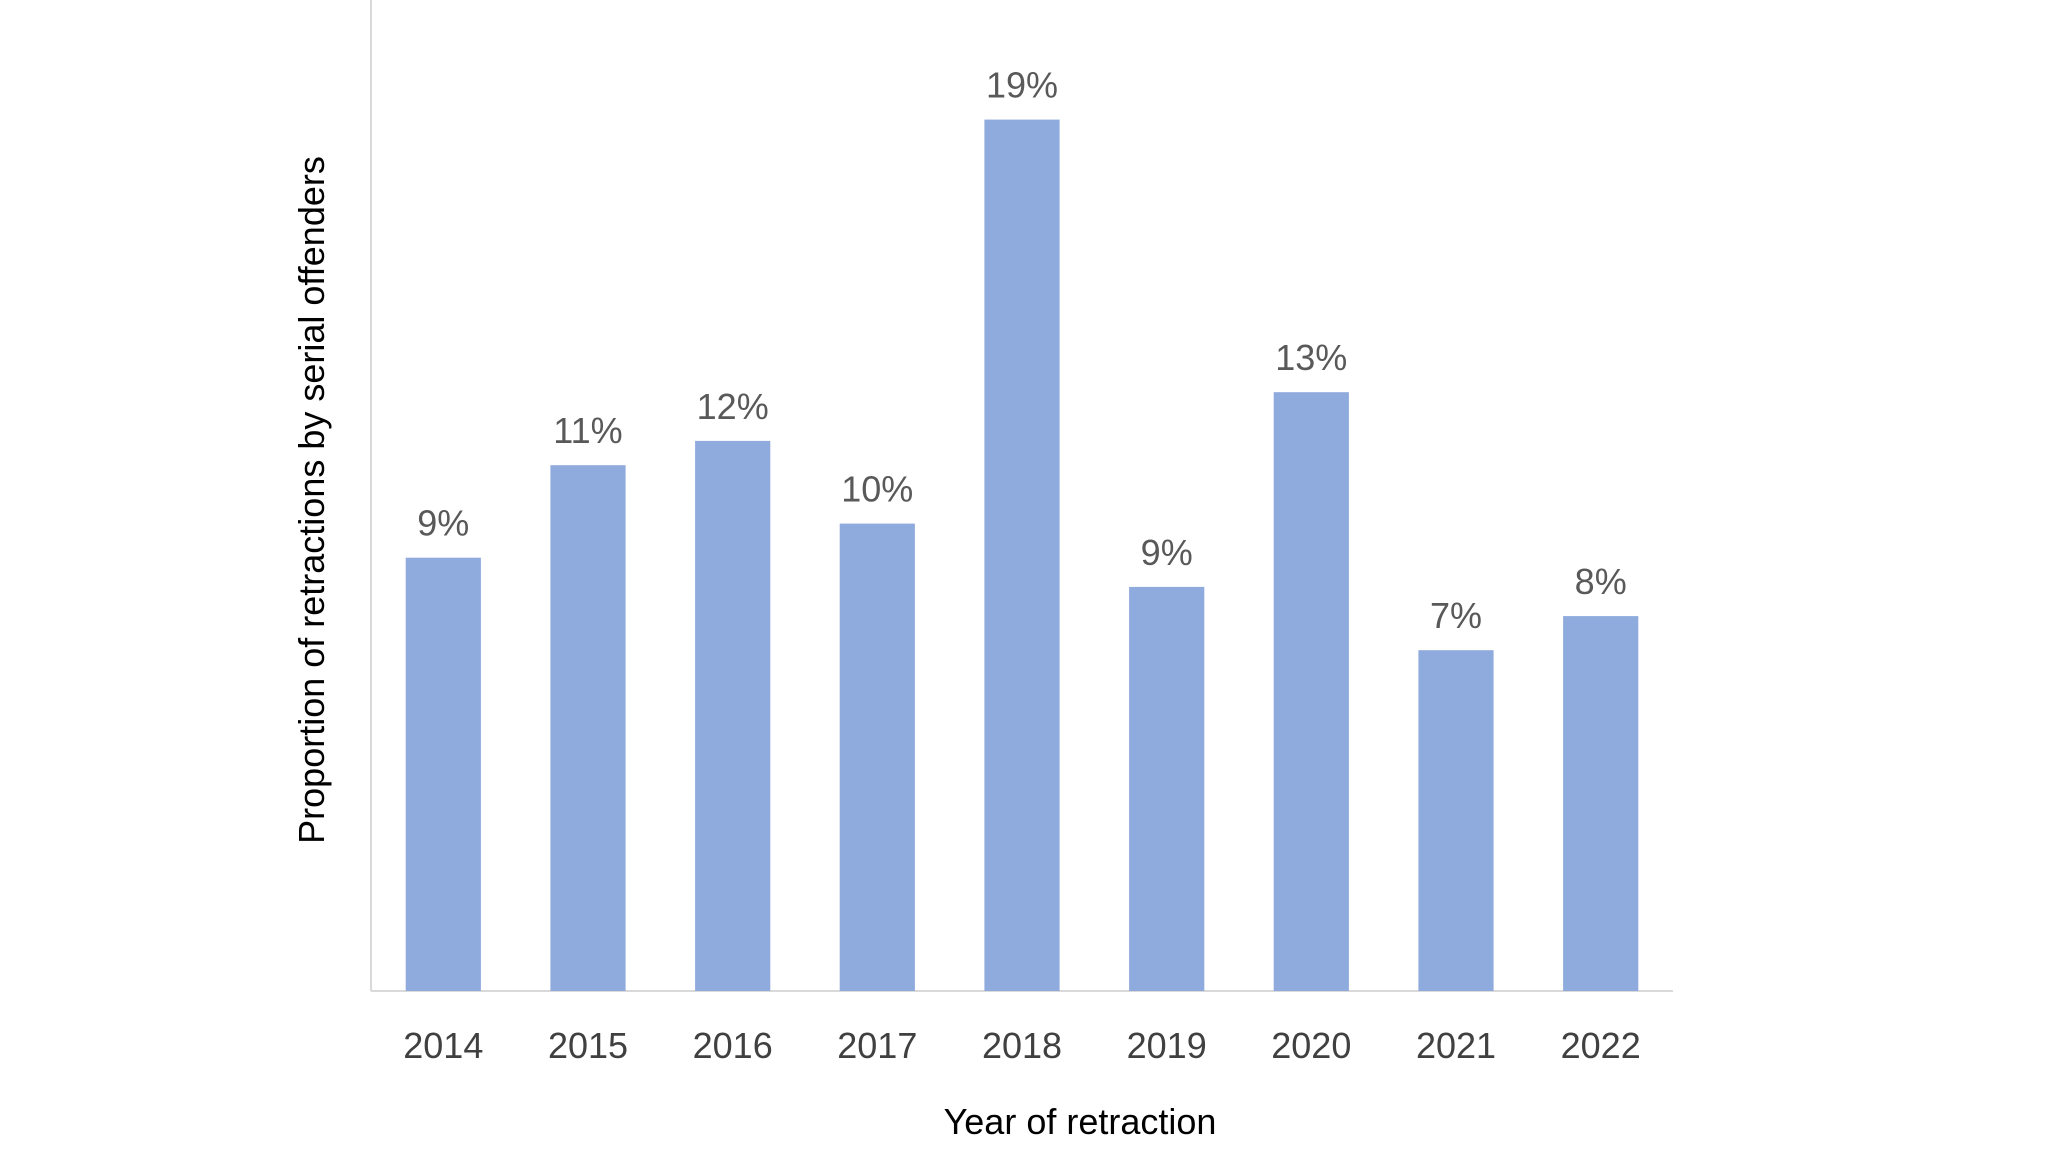  Describe the element at coordinates (1167, 552) in the screenshot. I see `value-label-2019: 9%` at that location.